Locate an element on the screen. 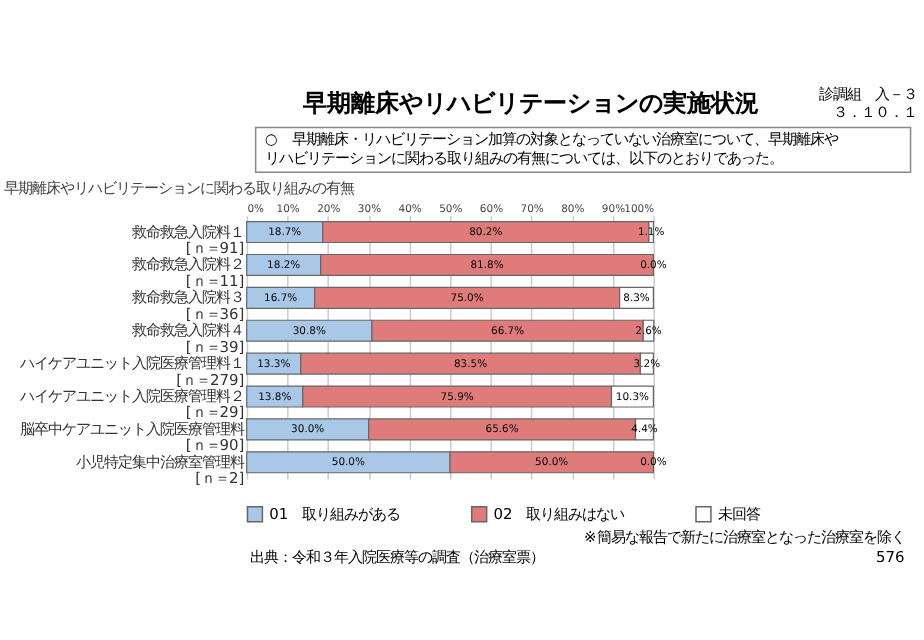 The image size is (924, 640). text: ３．１０．１ is located at coordinates (874, 111).